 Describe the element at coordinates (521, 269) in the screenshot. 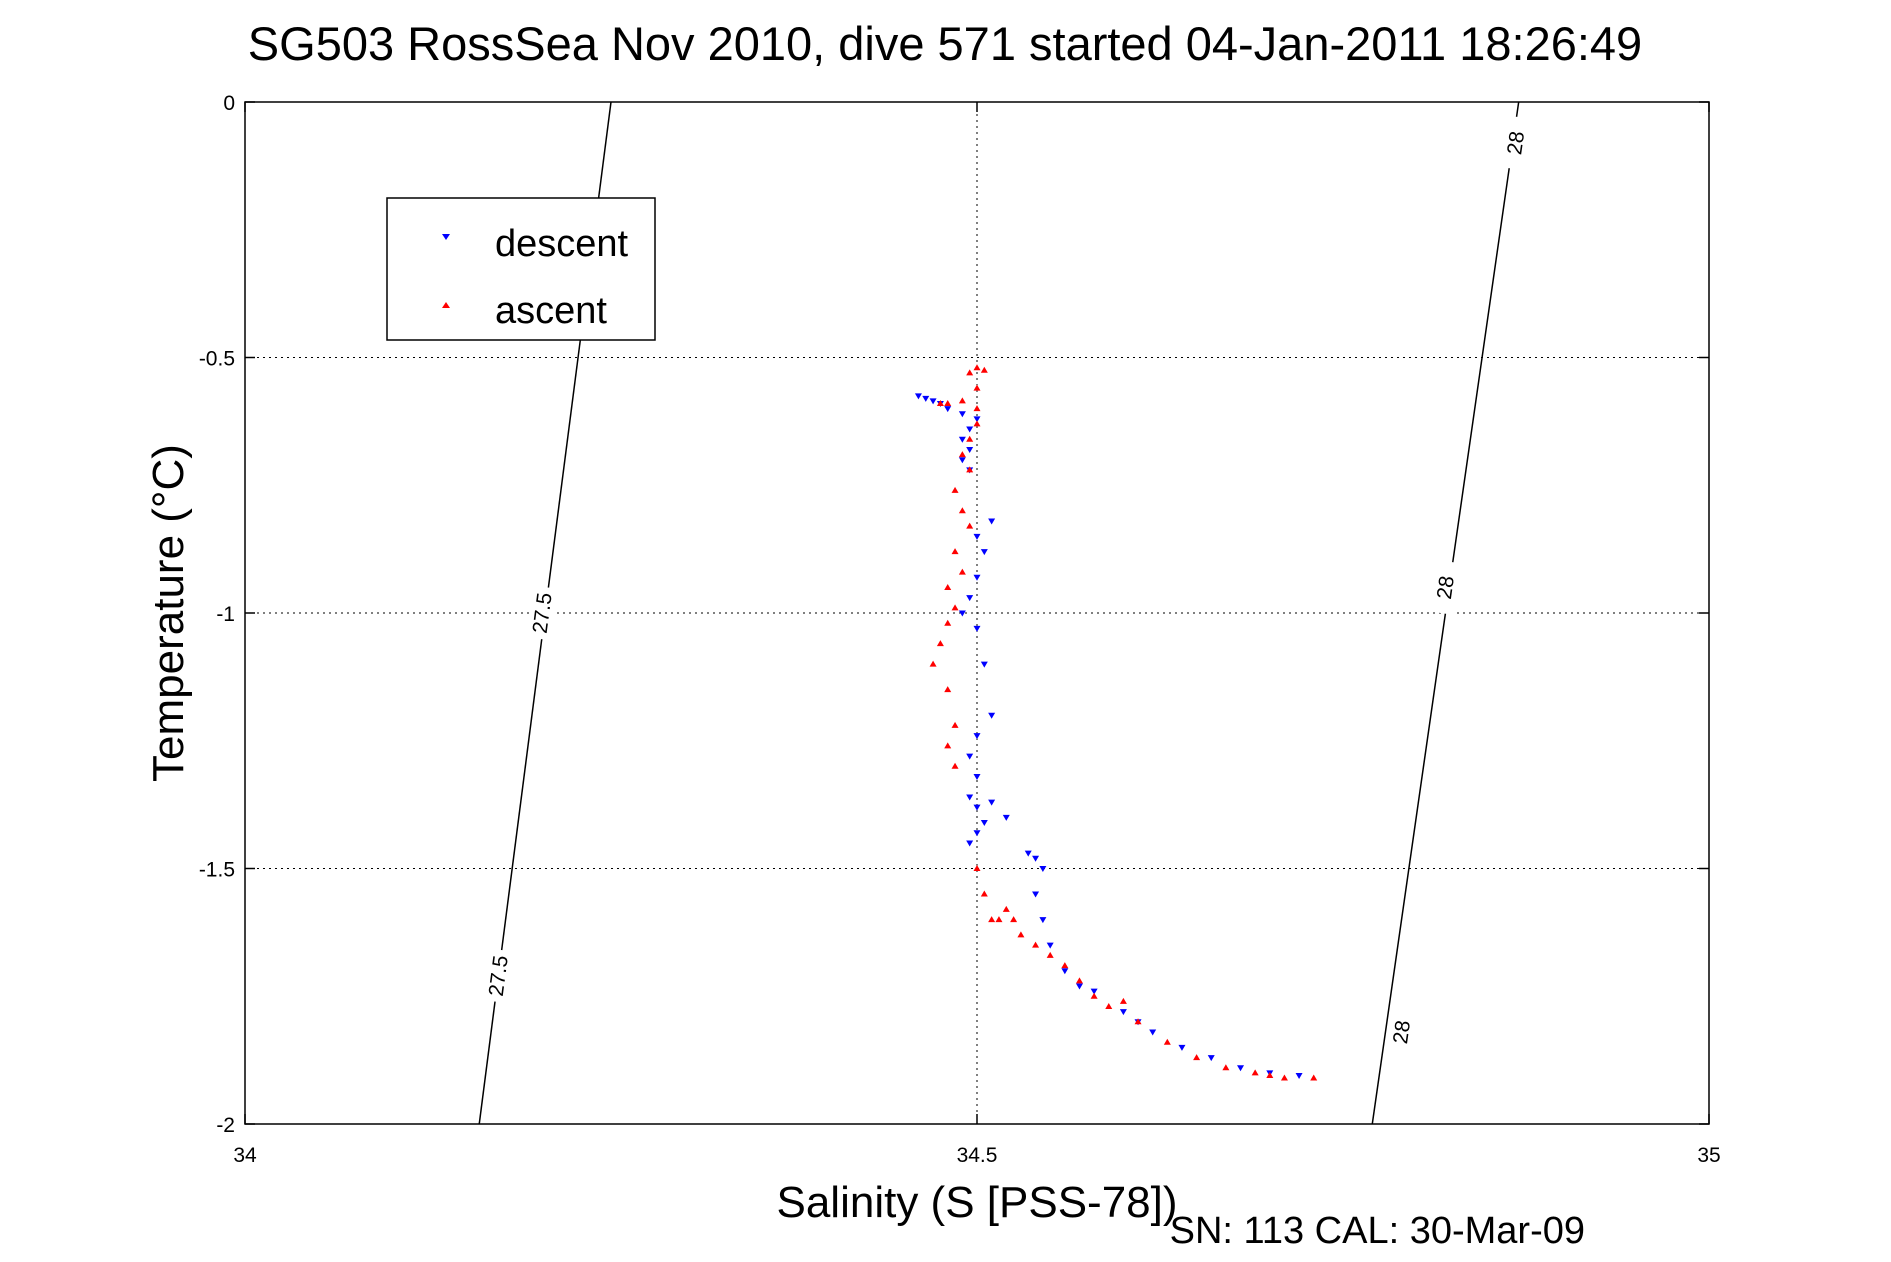

I see `legend: descent ascent` at that location.